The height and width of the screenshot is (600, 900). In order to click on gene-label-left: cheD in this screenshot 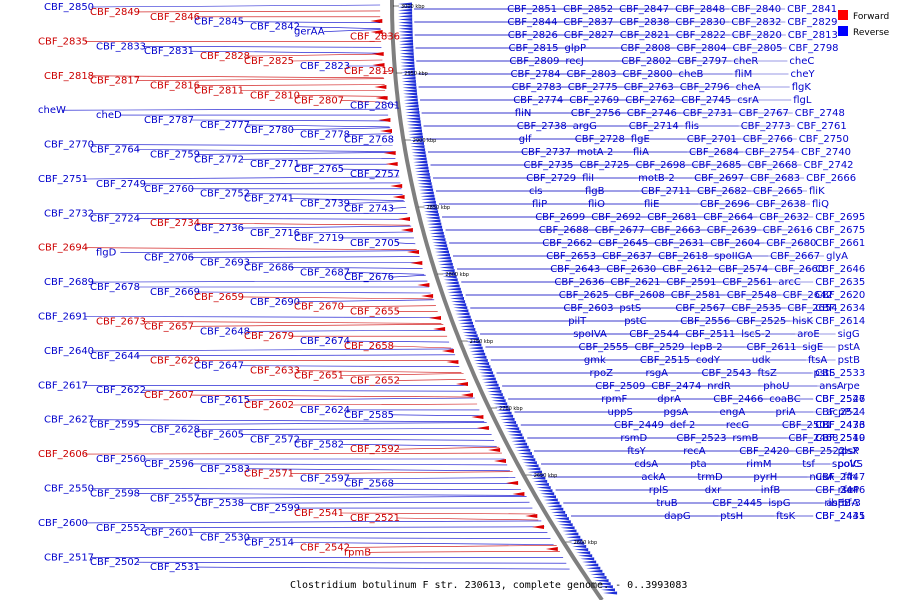, I will do `click(109, 115)`.